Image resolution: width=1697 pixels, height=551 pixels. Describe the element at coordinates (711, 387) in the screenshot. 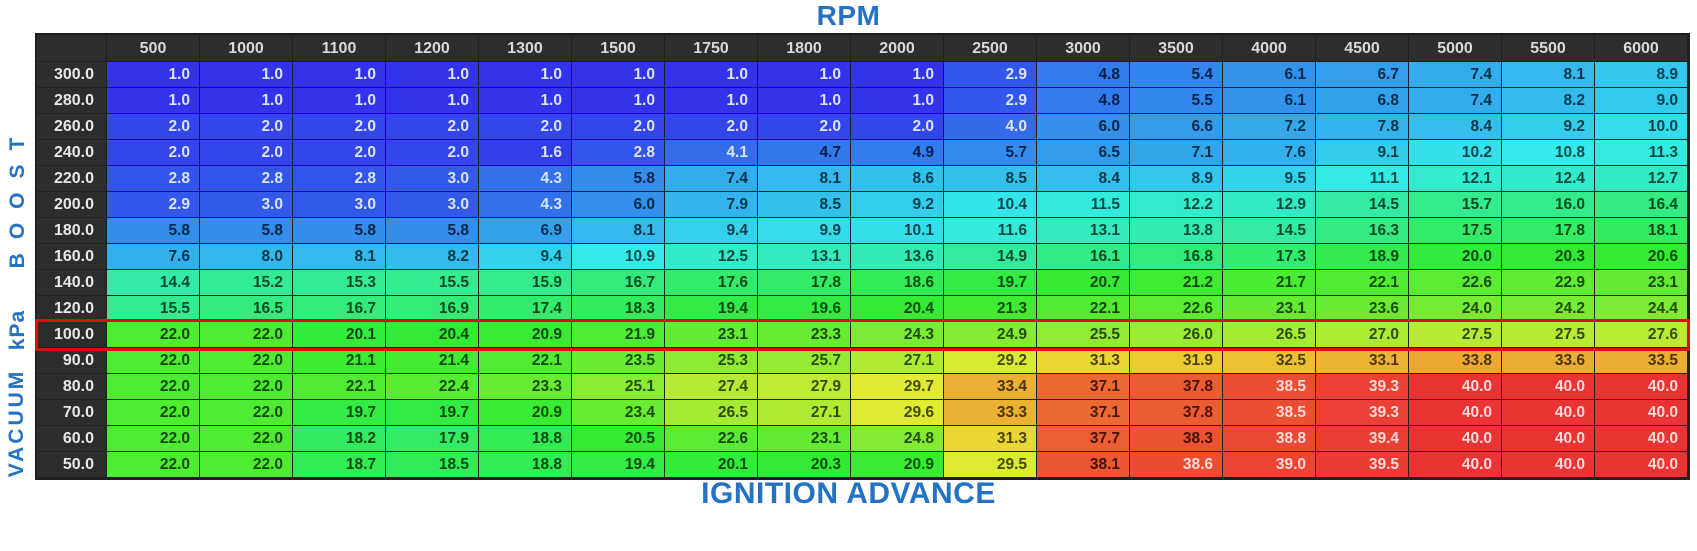

I see `advance-cell: 27.4` at that location.